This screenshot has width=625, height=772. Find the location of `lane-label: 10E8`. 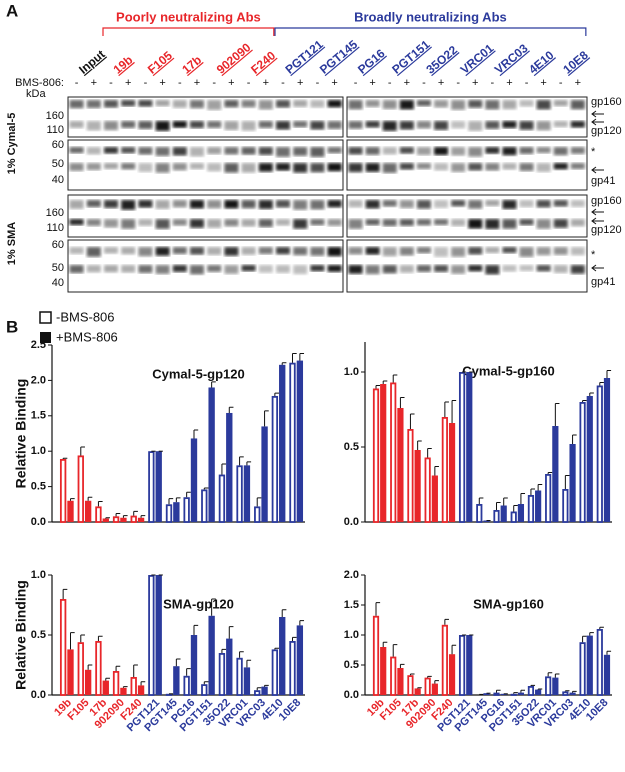

lane-label: 10E8 is located at coordinates (575, 62).